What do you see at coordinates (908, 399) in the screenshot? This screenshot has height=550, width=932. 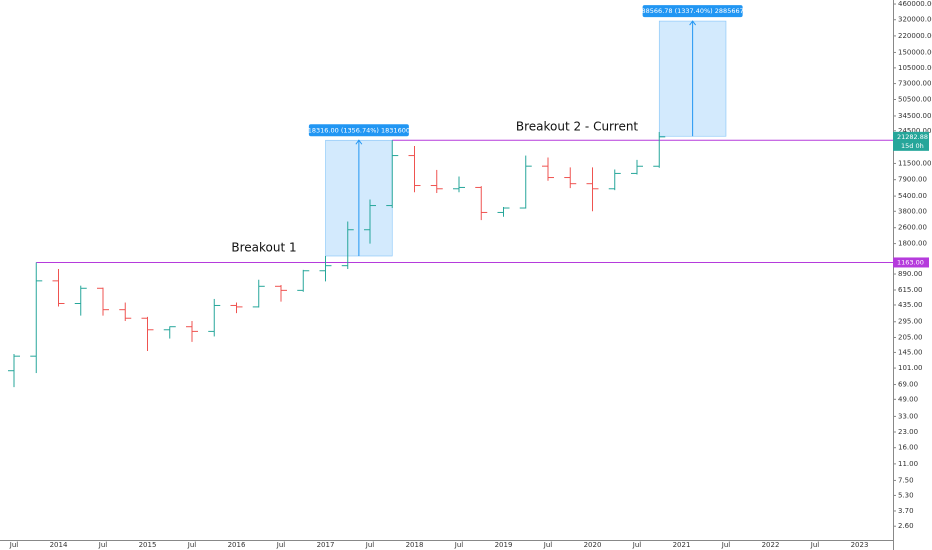 I see `y-tick-label: 49.00` at bounding box center [908, 399].